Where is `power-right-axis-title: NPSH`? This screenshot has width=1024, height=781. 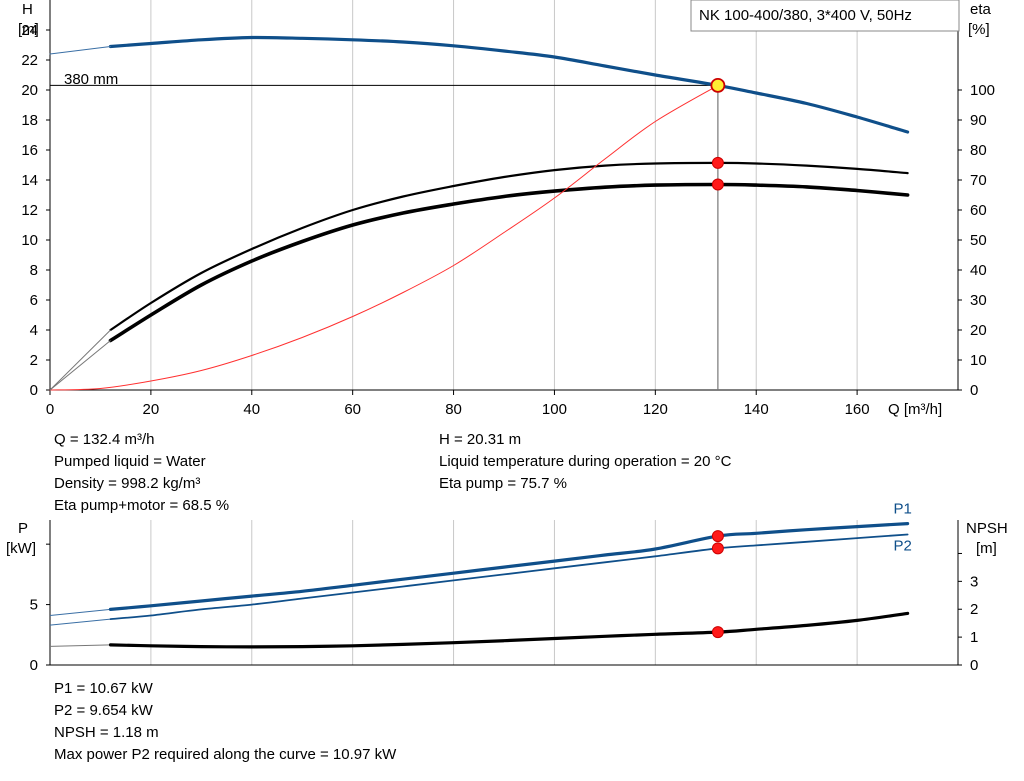
power-right-axis-title: NPSH is located at coordinates (987, 528).